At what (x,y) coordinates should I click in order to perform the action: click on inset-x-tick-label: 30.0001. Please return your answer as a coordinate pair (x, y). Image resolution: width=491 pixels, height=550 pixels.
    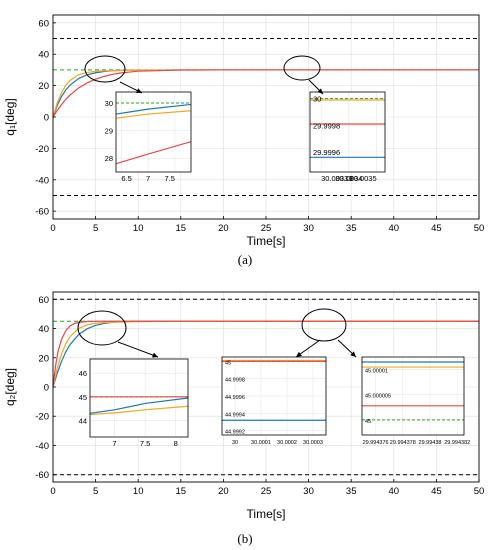
    Looking at the image, I should click on (261, 443).